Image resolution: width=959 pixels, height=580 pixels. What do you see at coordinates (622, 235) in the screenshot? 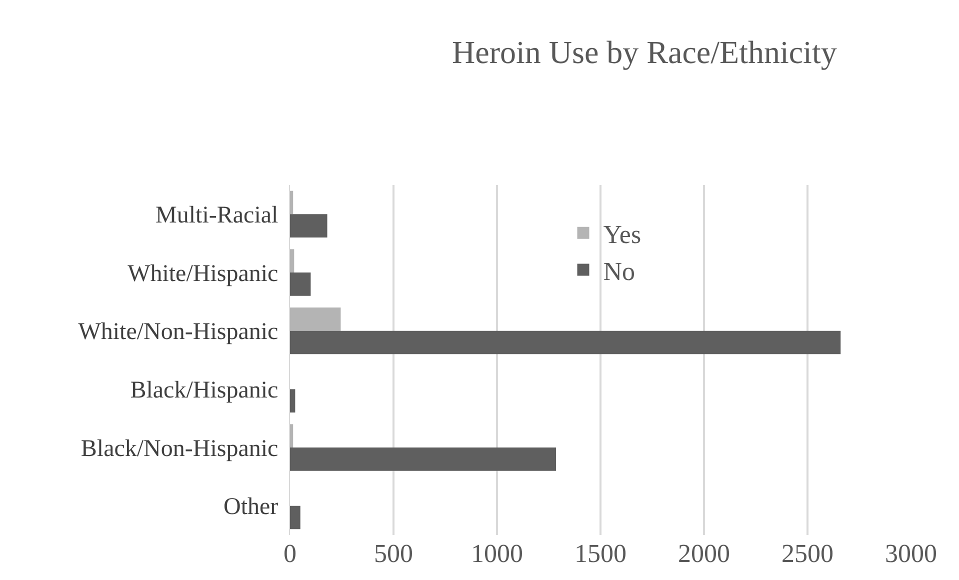
I see `legend-label: Yes` at bounding box center [622, 235].